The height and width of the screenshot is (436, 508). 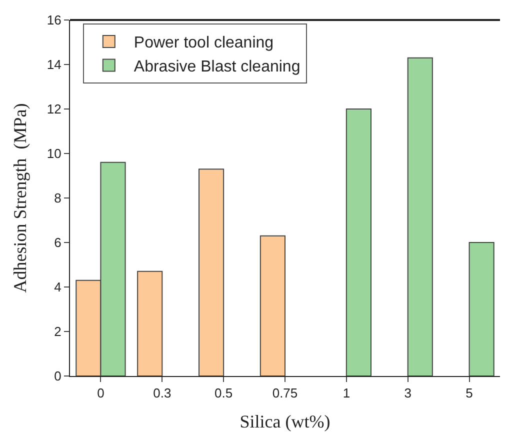 What do you see at coordinates (58, 242) in the screenshot?
I see `y-tick-label: 6` at bounding box center [58, 242].